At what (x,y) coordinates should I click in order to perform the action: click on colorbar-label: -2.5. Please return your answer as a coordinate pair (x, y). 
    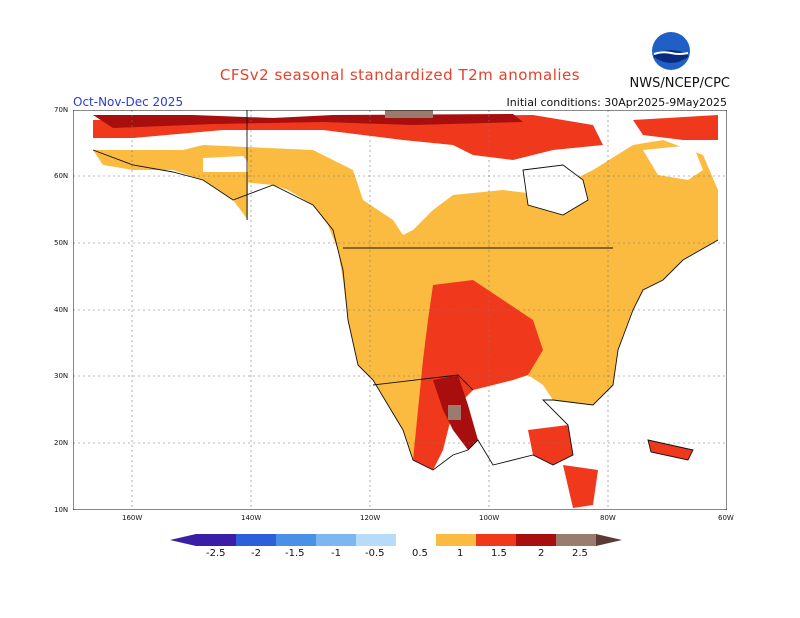
    Looking at the image, I should click on (216, 553).